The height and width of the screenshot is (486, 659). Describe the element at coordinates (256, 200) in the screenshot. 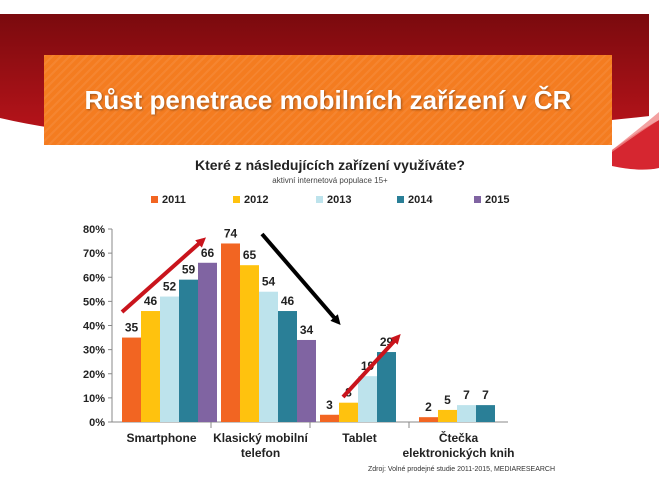

I see `legend-label-2012: 2012` at that location.